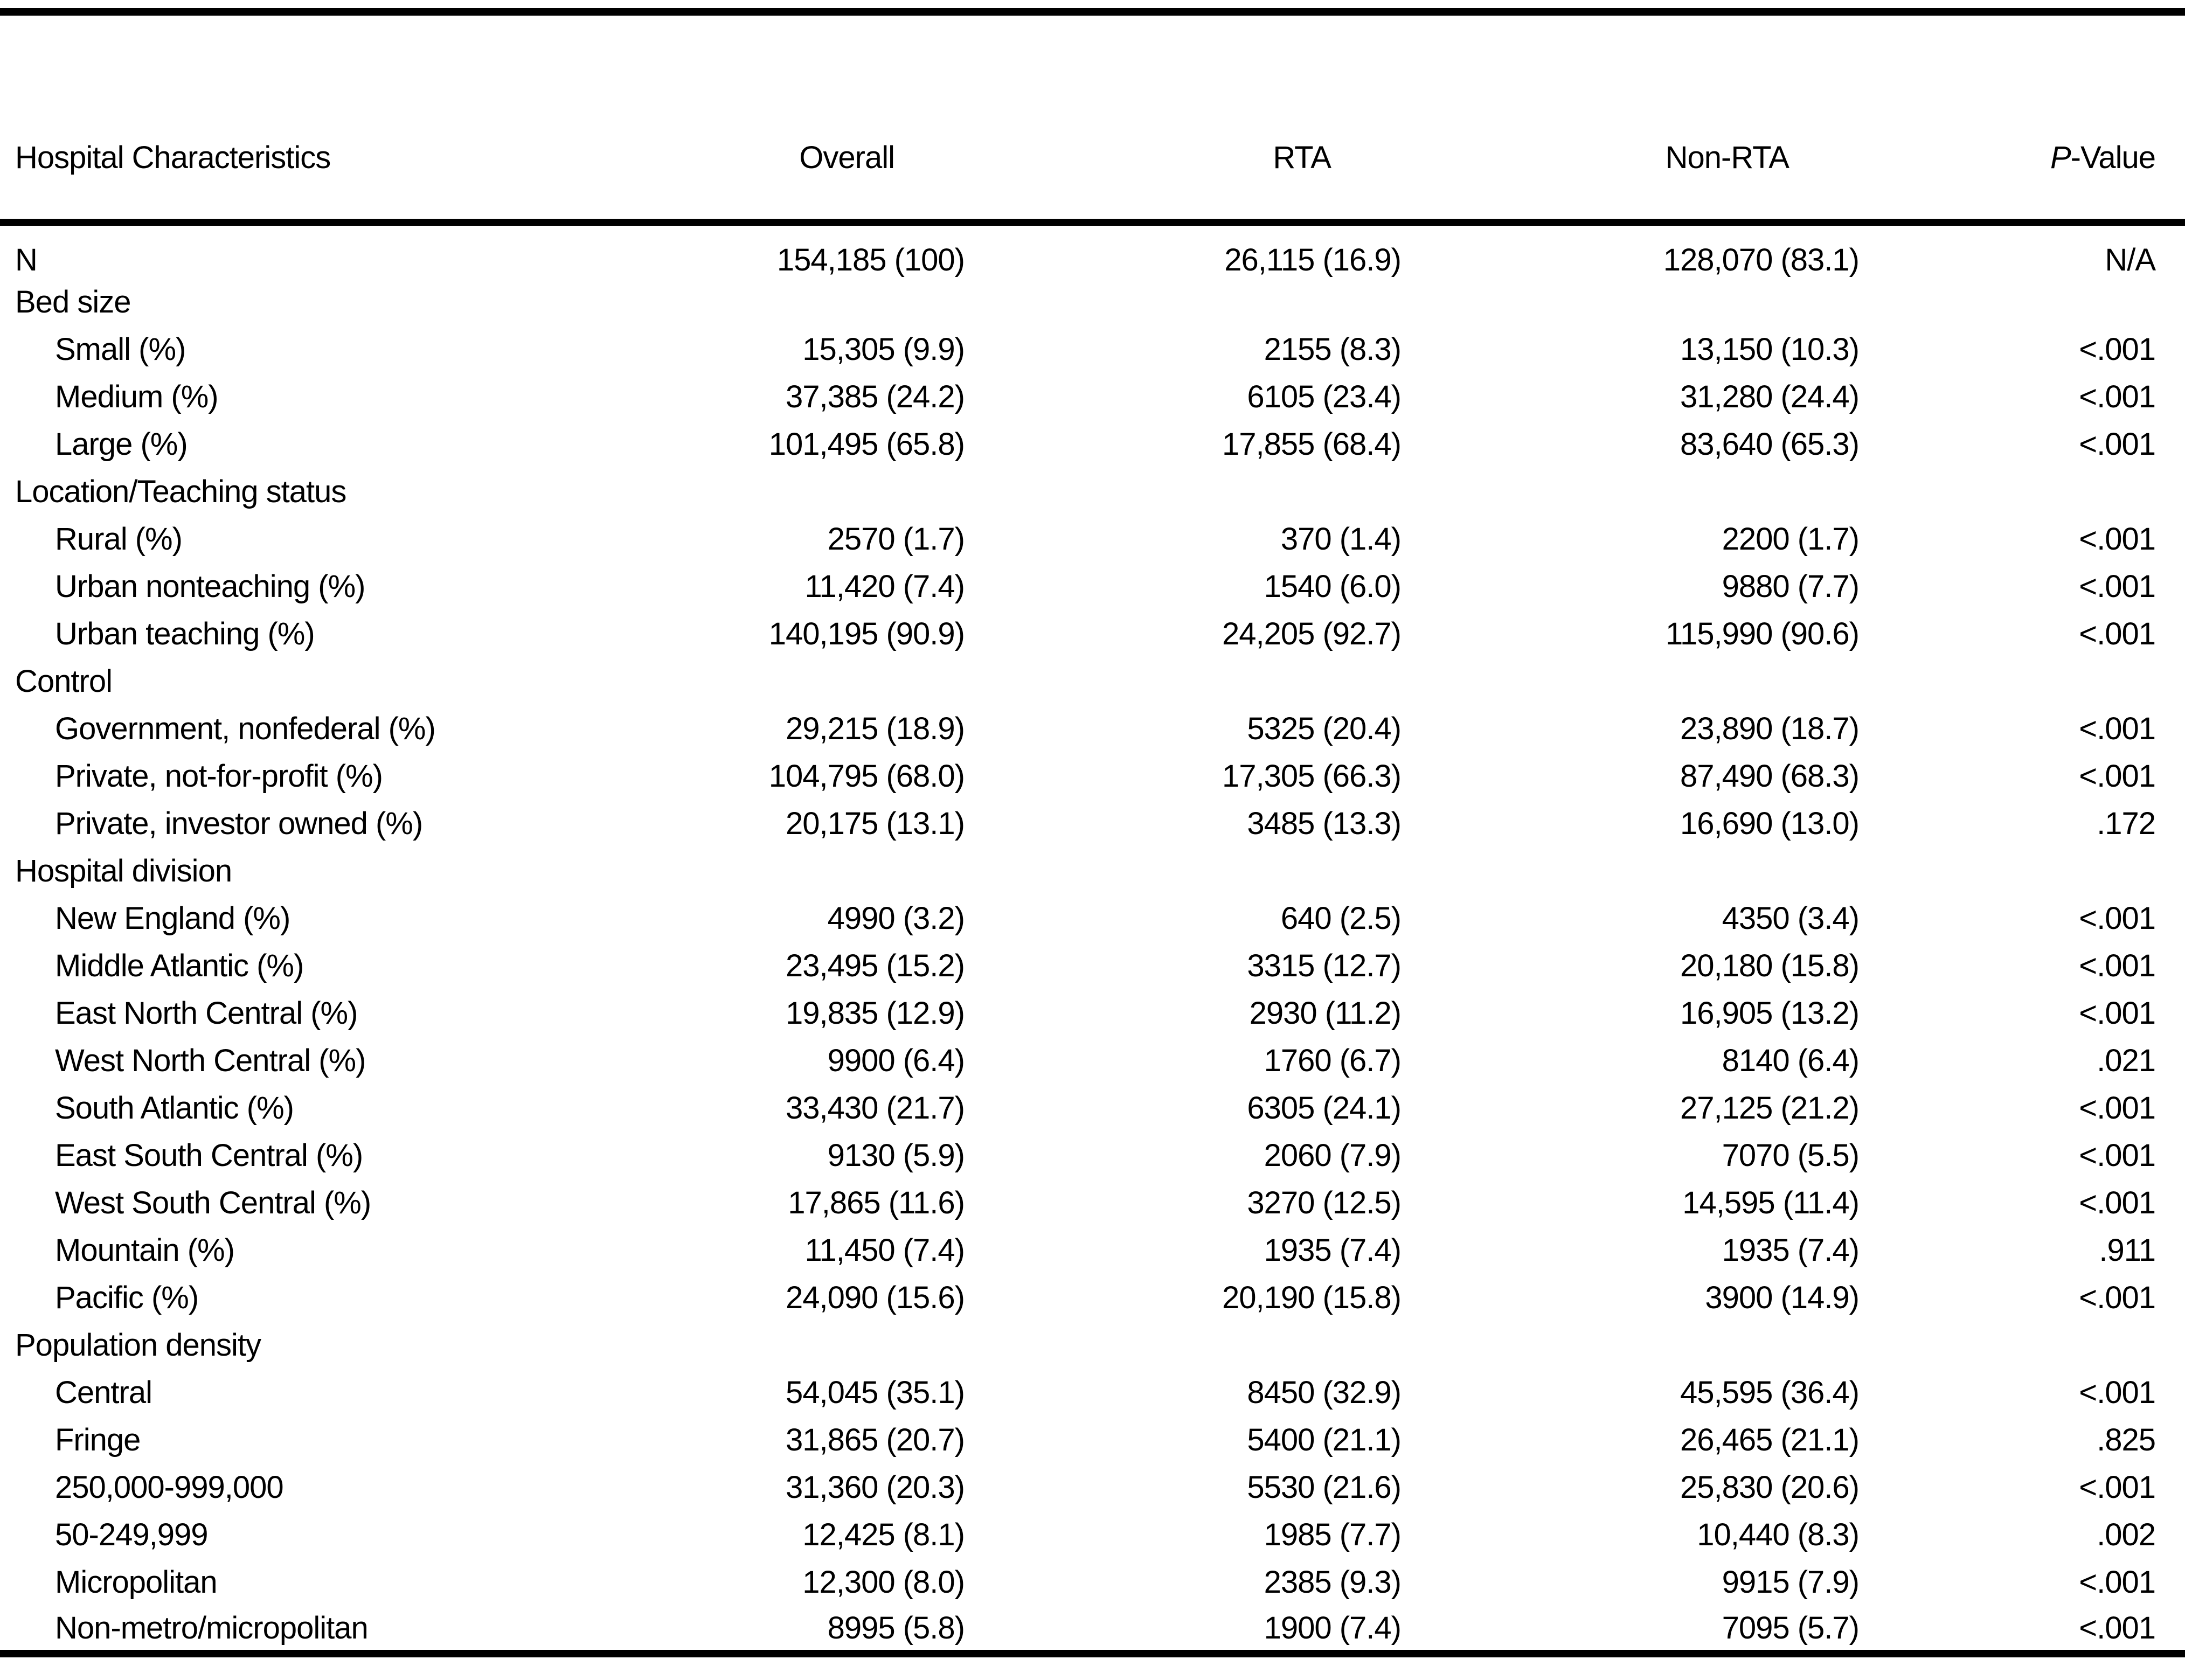 The height and width of the screenshot is (1680, 2185). I want to click on section-label: Bed size, so click(73, 302).